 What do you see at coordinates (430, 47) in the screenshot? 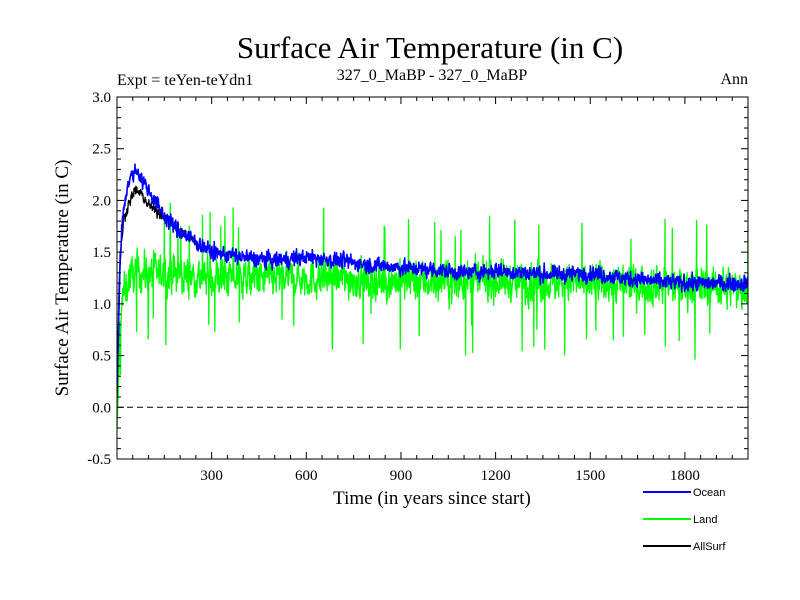
I see `chart-title: Surface Air Temperature (in C)` at bounding box center [430, 47].